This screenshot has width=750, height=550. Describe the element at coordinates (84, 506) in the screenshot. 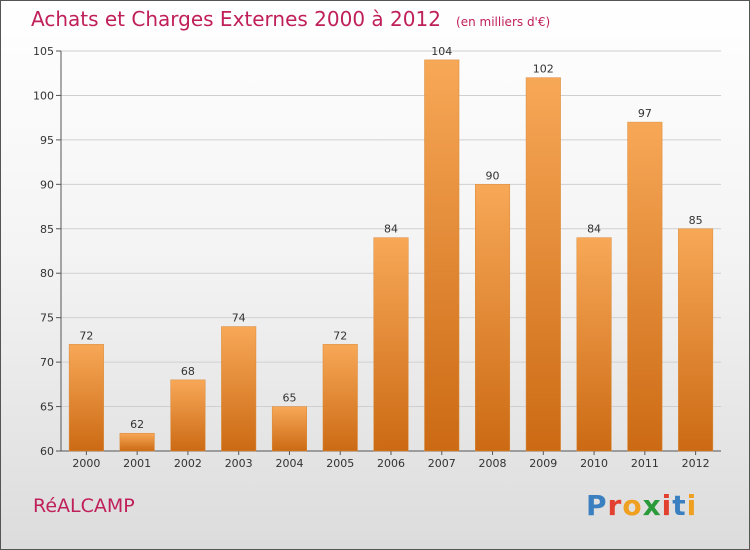

I see `commune-name: RéALCAMP` at that location.